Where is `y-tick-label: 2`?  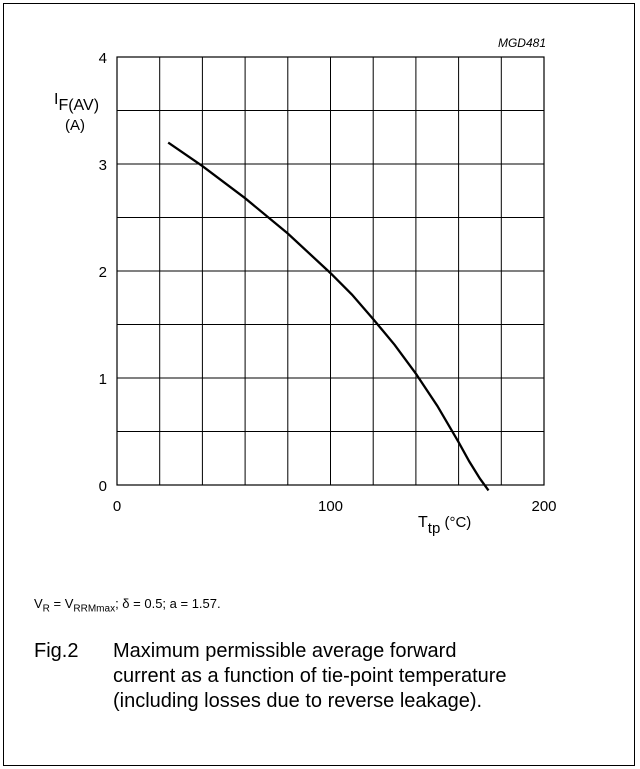
y-tick-label: 2 is located at coordinates (103, 272).